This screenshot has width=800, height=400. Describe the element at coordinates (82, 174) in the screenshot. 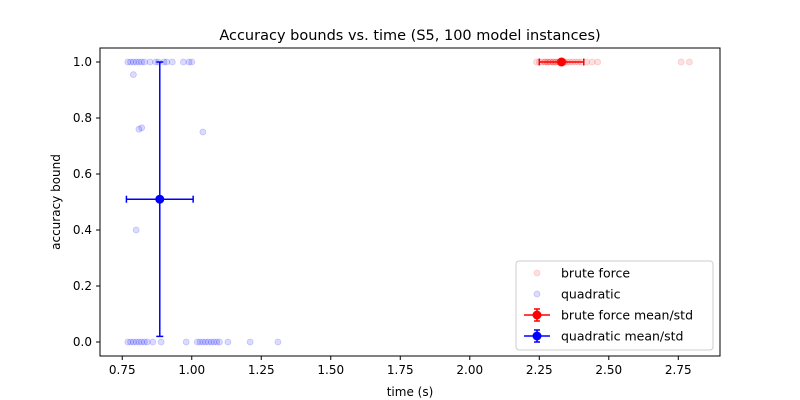

I see `y-tick-label: 0.6` at that location.